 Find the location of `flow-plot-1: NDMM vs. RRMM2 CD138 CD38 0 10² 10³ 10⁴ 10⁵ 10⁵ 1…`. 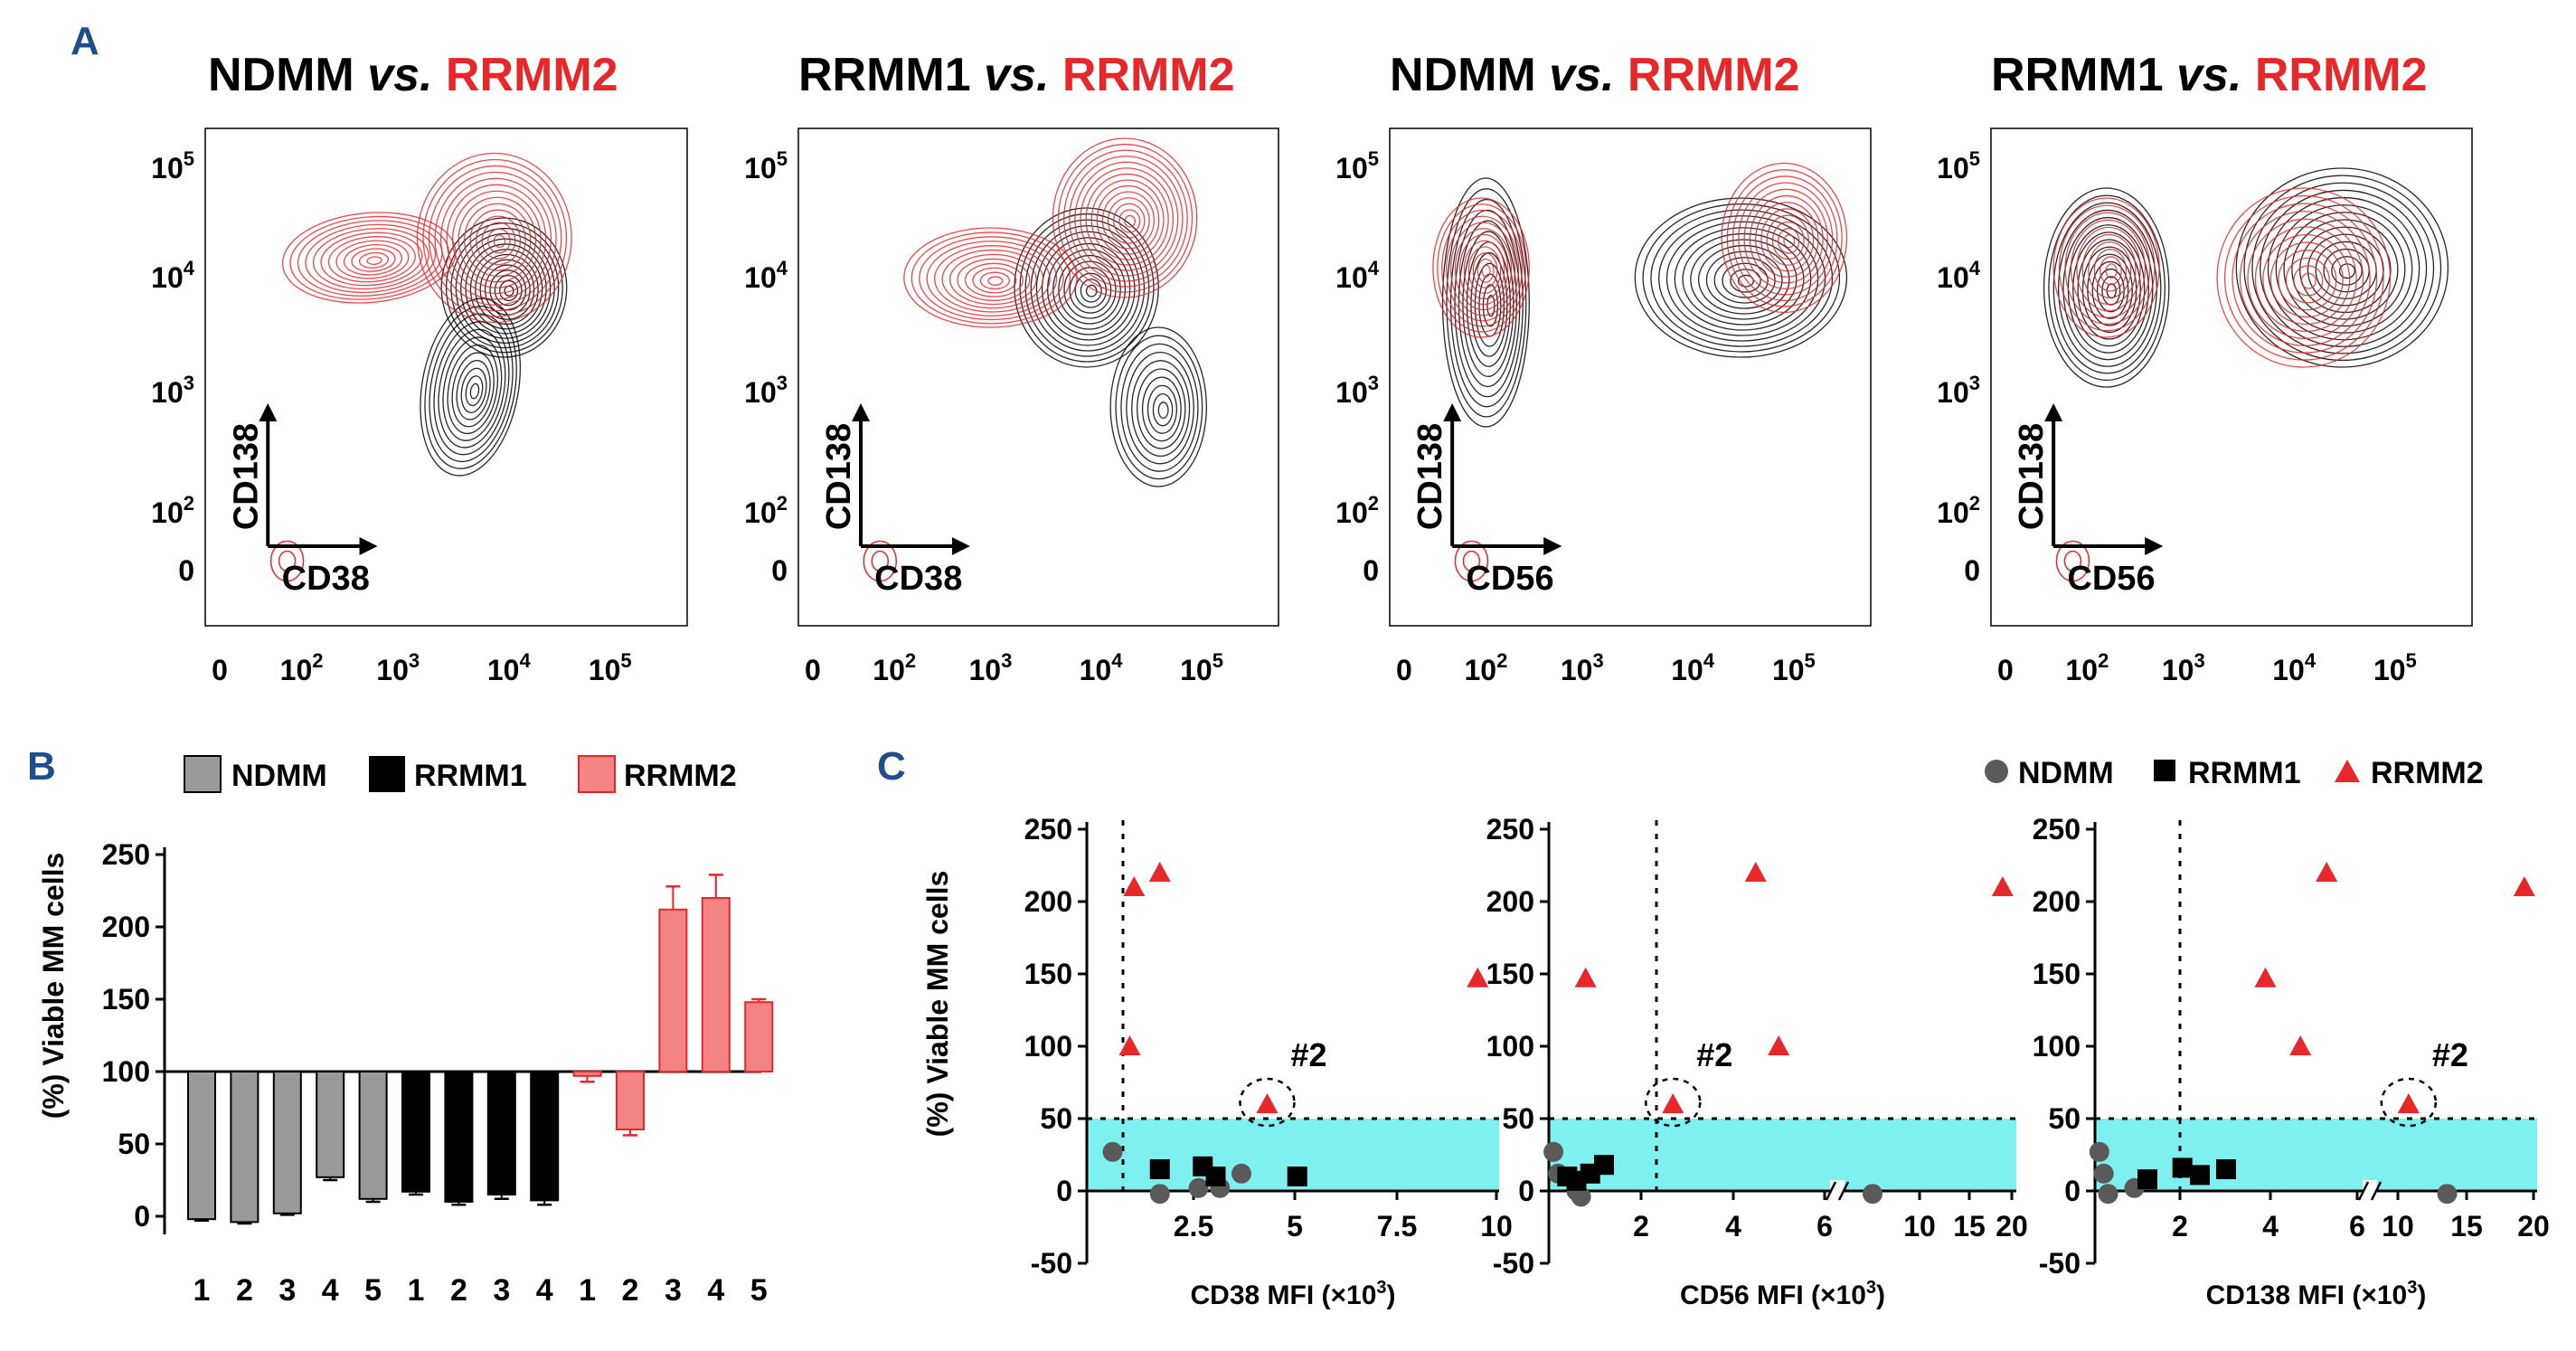

flow-plot-1: NDMM vs. RRMM2 CD138 CD38 0 10² 10³ 10⁴ 10⁵ 10⁵ 1… is located at coordinates (420, 367).